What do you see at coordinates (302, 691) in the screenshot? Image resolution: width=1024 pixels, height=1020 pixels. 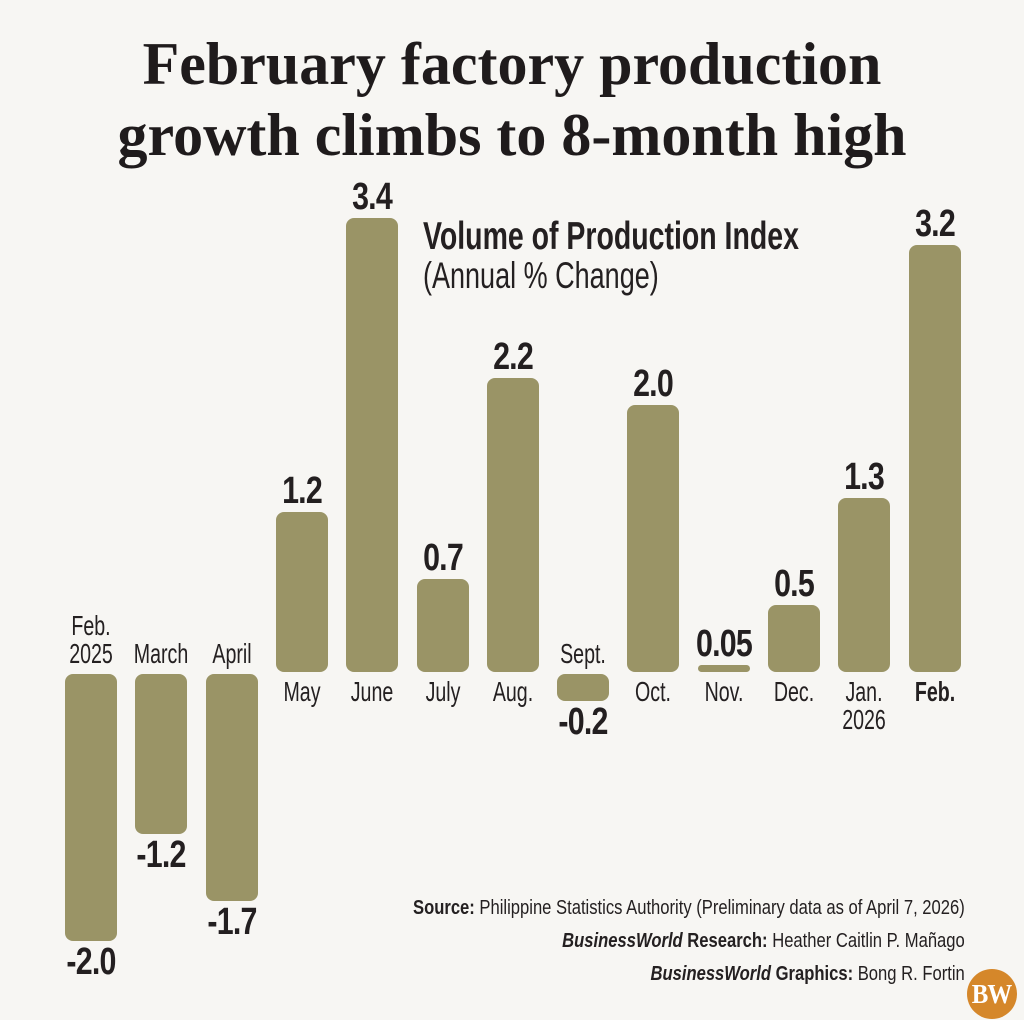 I see `bar-label-may: May` at bounding box center [302, 691].